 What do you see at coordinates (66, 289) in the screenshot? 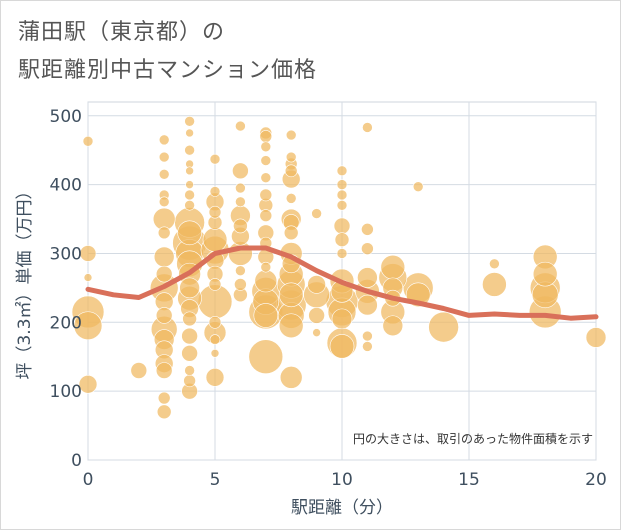
I see `y-tick-labels: 0 100 200 300 400 500` at bounding box center [66, 289].